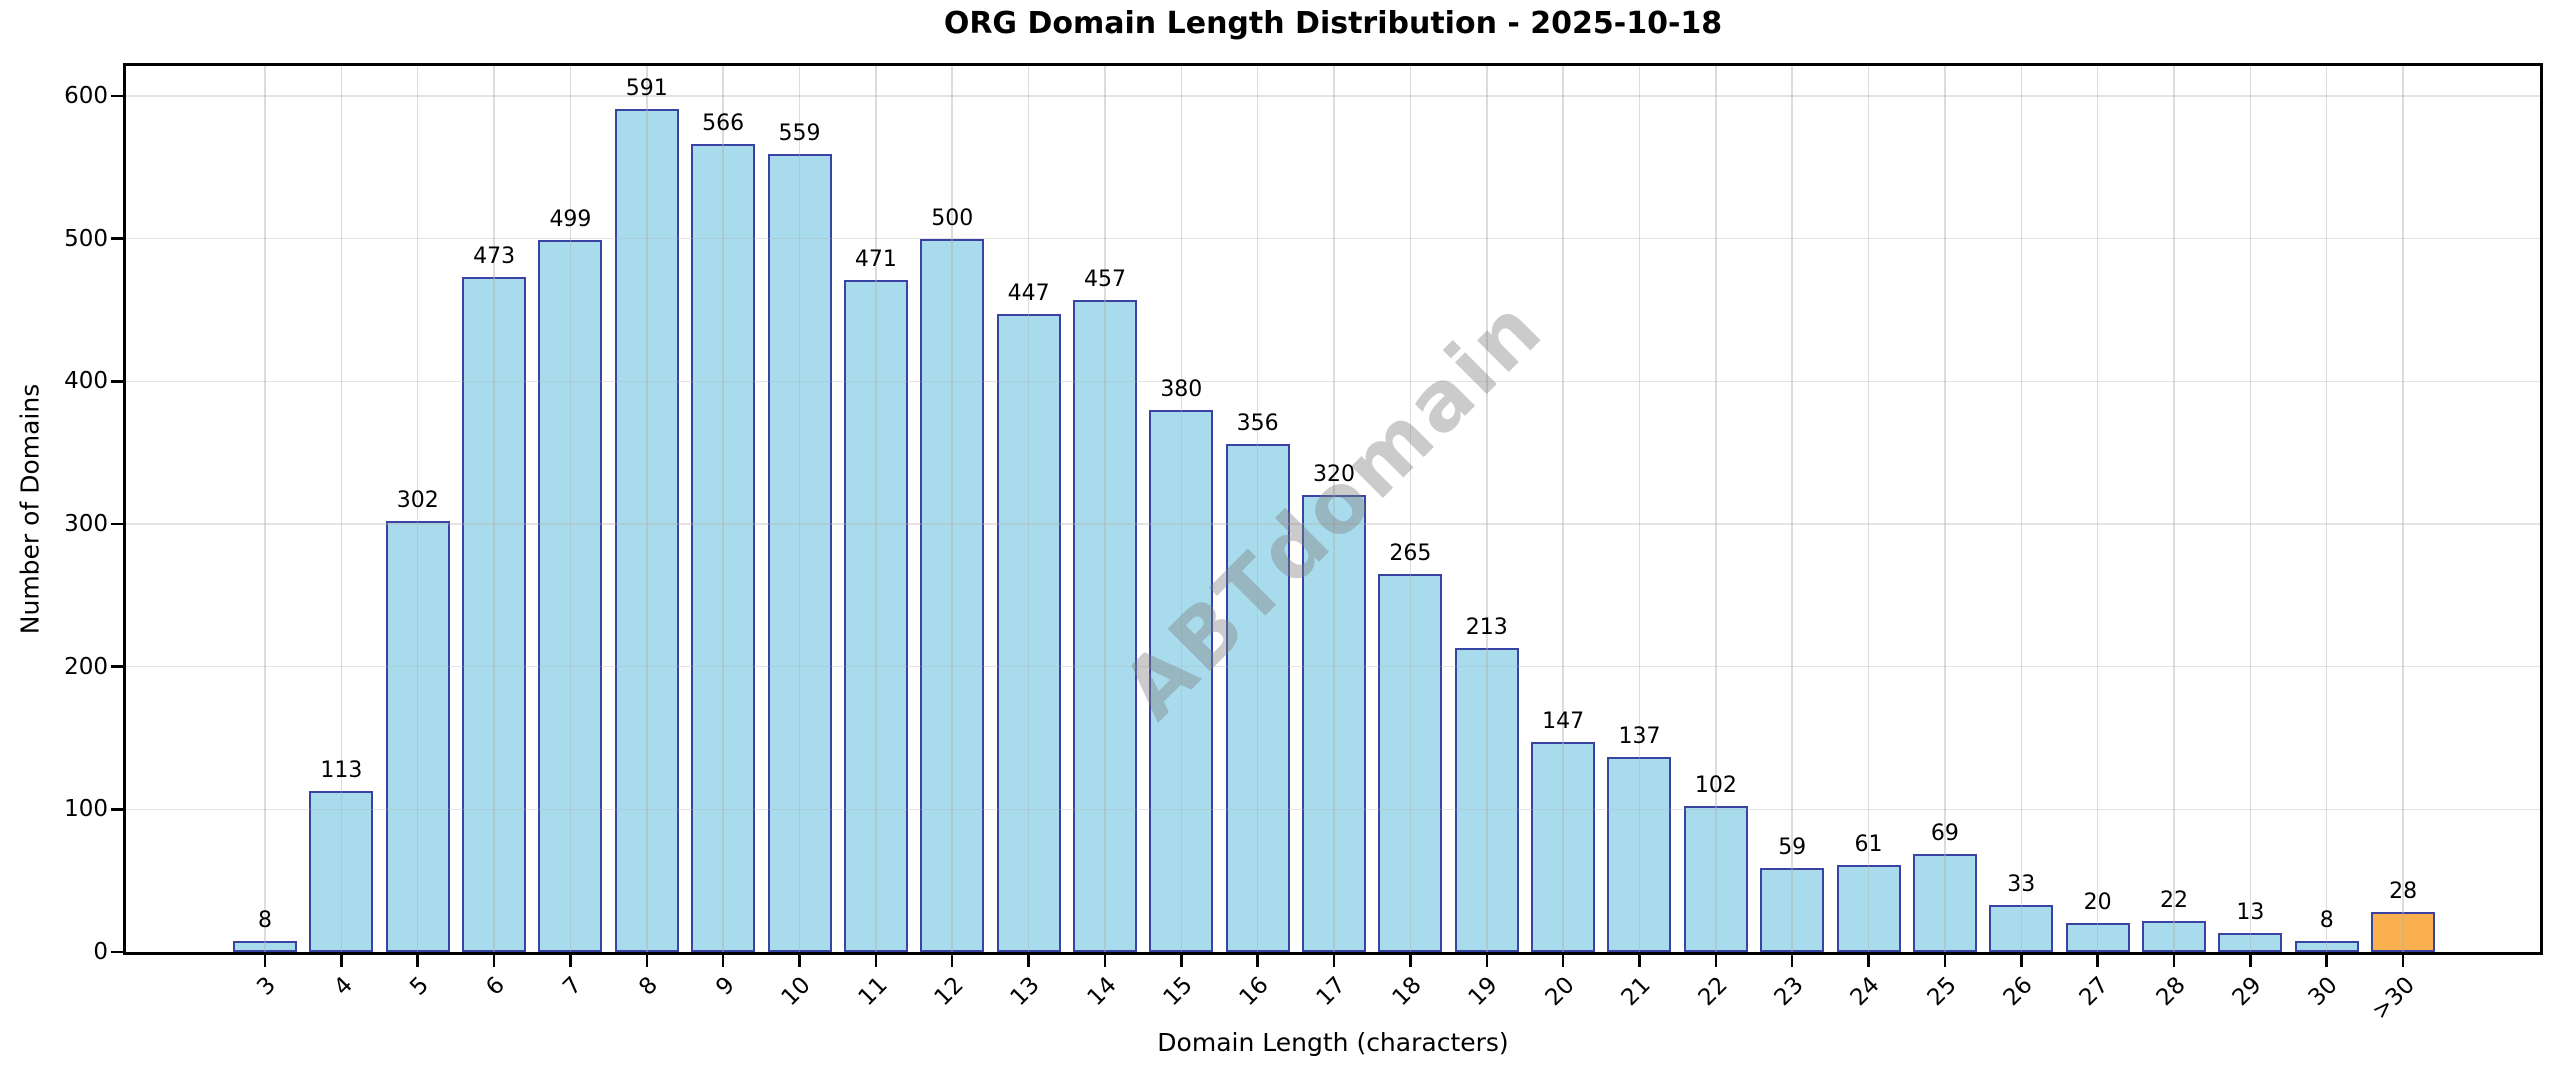  What do you see at coordinates (725, 986) in the screenshot?
I see `x-tick-label: 9` at bounding box center [725, 986].